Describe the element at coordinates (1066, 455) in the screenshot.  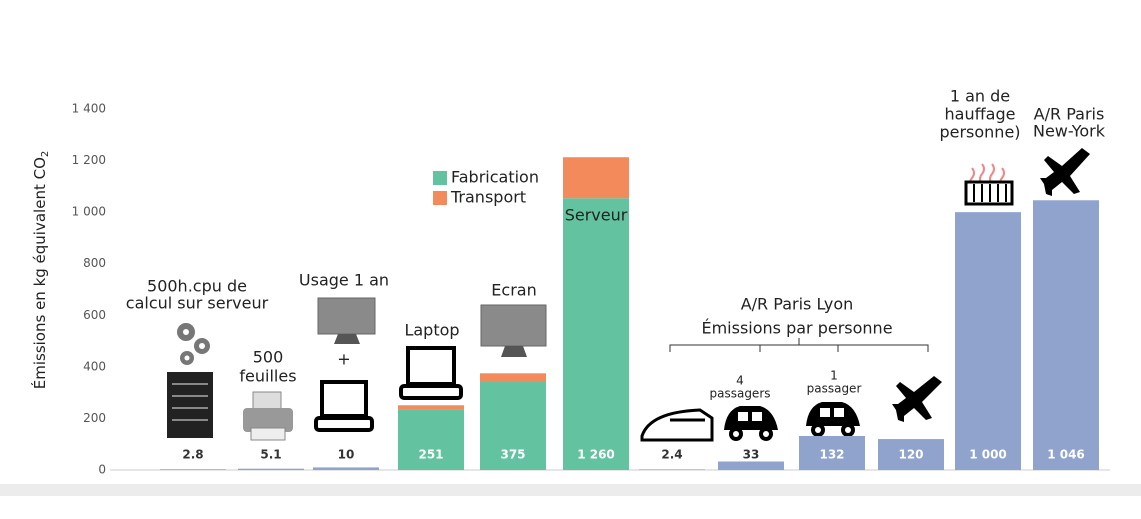
I see `value-label: 1 046` at that location.